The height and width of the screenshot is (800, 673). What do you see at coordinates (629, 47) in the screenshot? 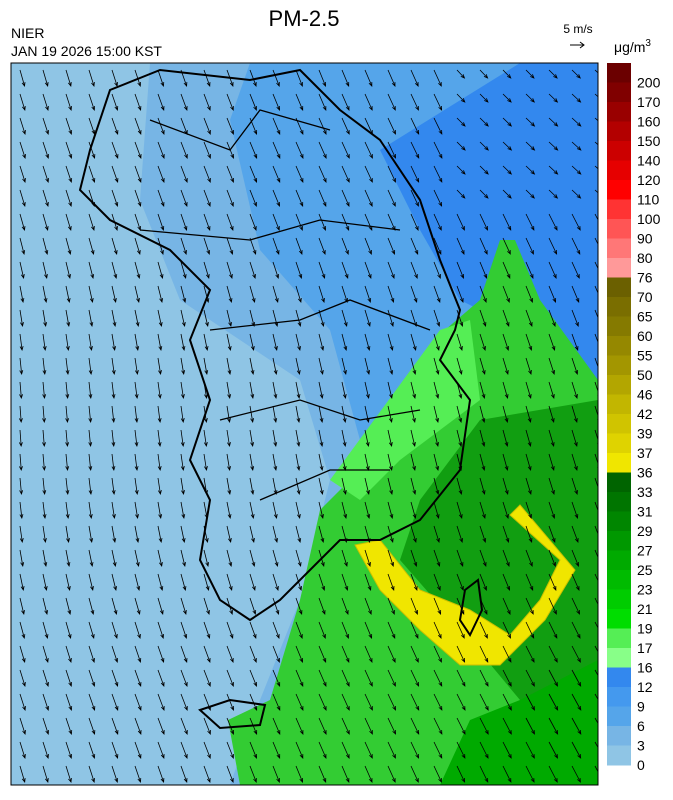
I see `unit-text: μg/m` at bounding box center [629, 47].